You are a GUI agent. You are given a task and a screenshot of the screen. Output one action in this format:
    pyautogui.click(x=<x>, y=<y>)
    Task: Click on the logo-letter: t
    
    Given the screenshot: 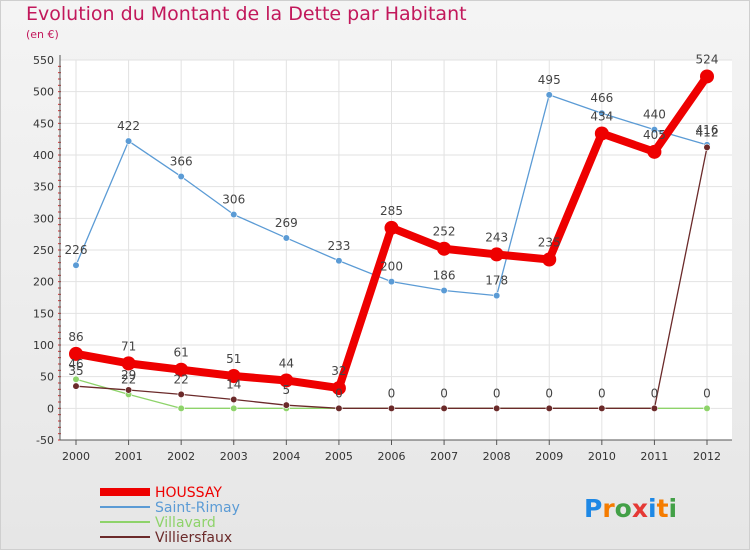 What is the action you would take?
    pyautogui.click(x=663, y=508)
    